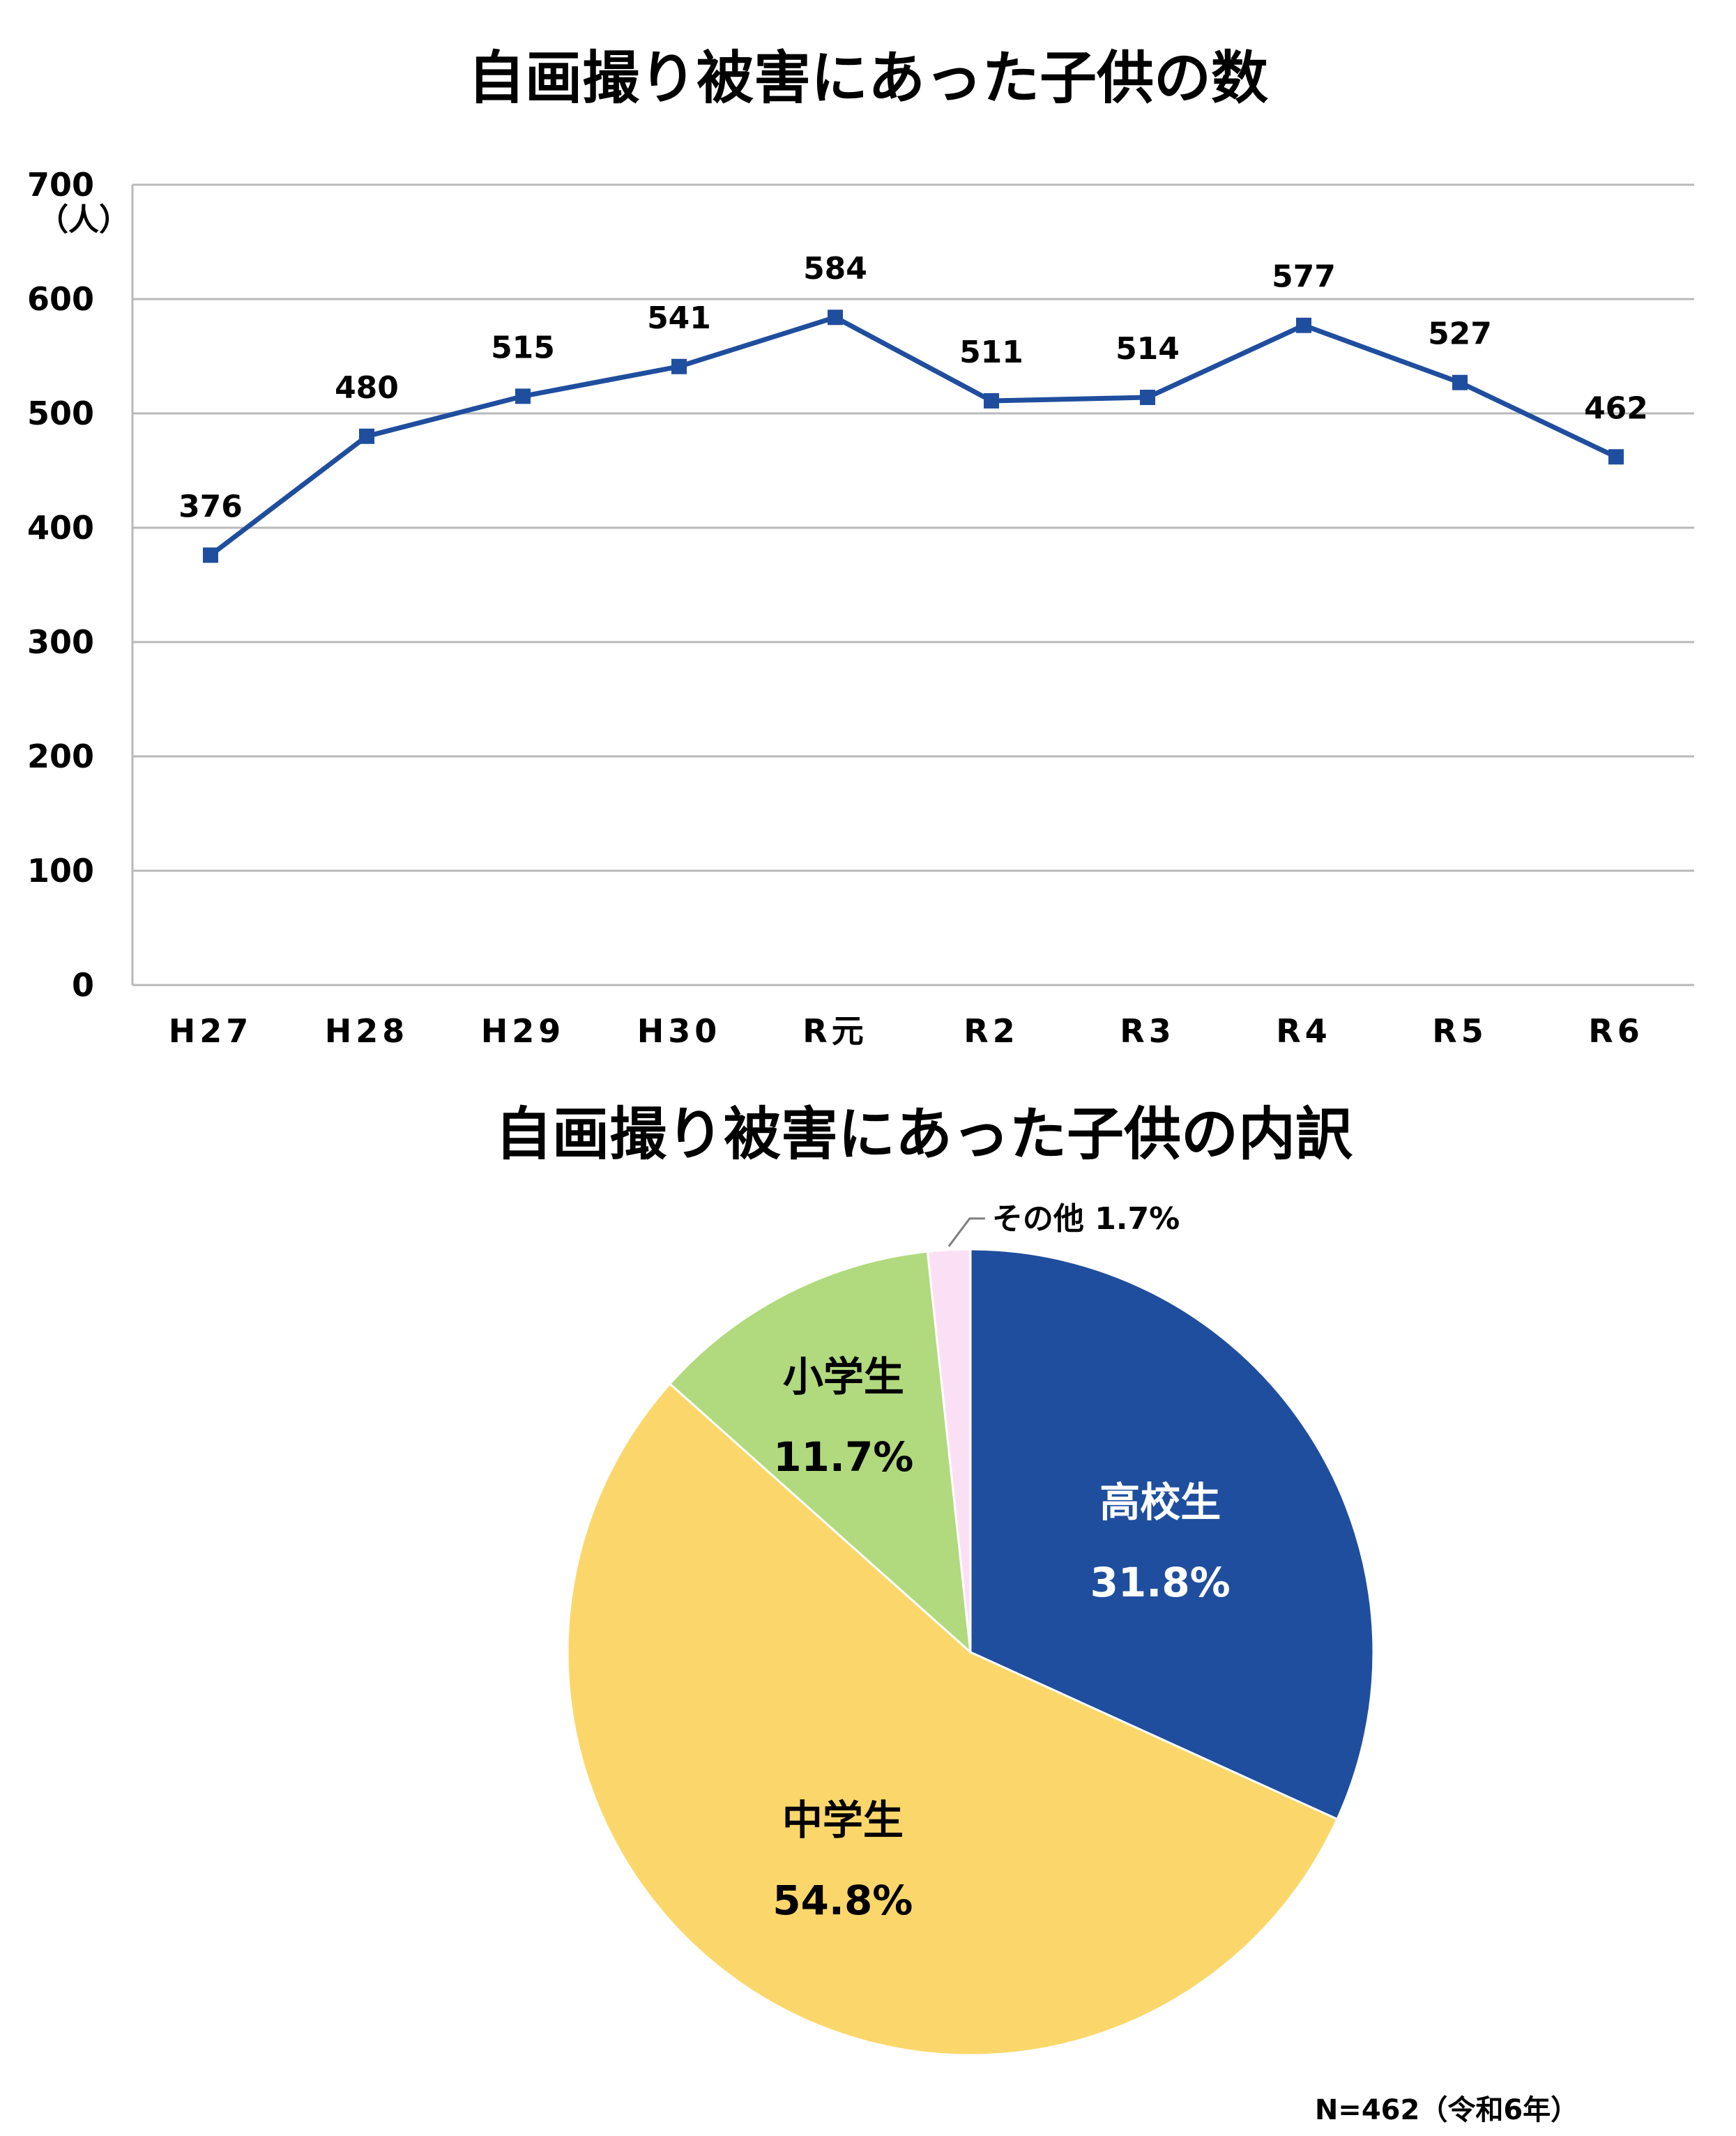 The image size is (1736, 2136). I want to click on sample-size-note: N=462（令和6年）, so click(1447, 2110).